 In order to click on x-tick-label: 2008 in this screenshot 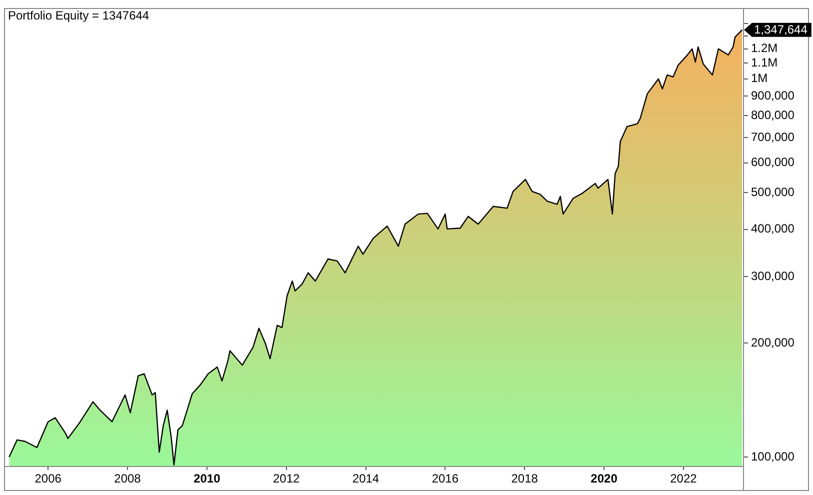, I will do `click(128, 479)`.